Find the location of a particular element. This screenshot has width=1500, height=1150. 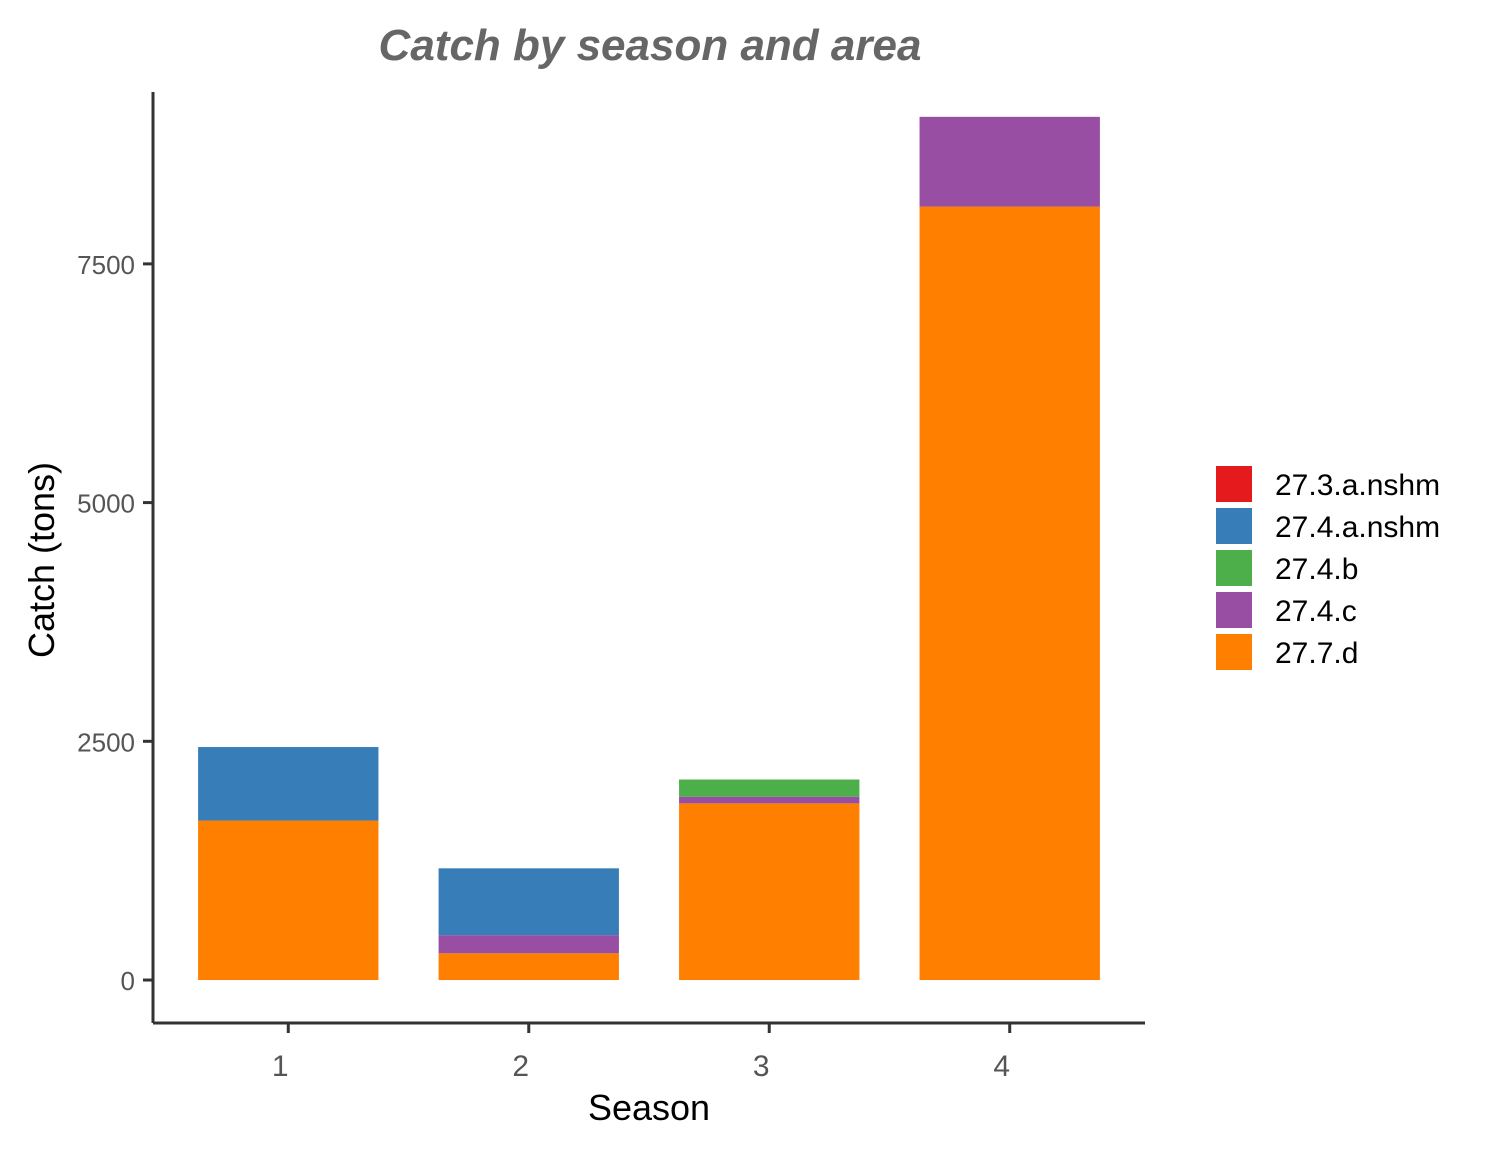

legend-swatch-27.7.d is located at coordinates (1234, 652).